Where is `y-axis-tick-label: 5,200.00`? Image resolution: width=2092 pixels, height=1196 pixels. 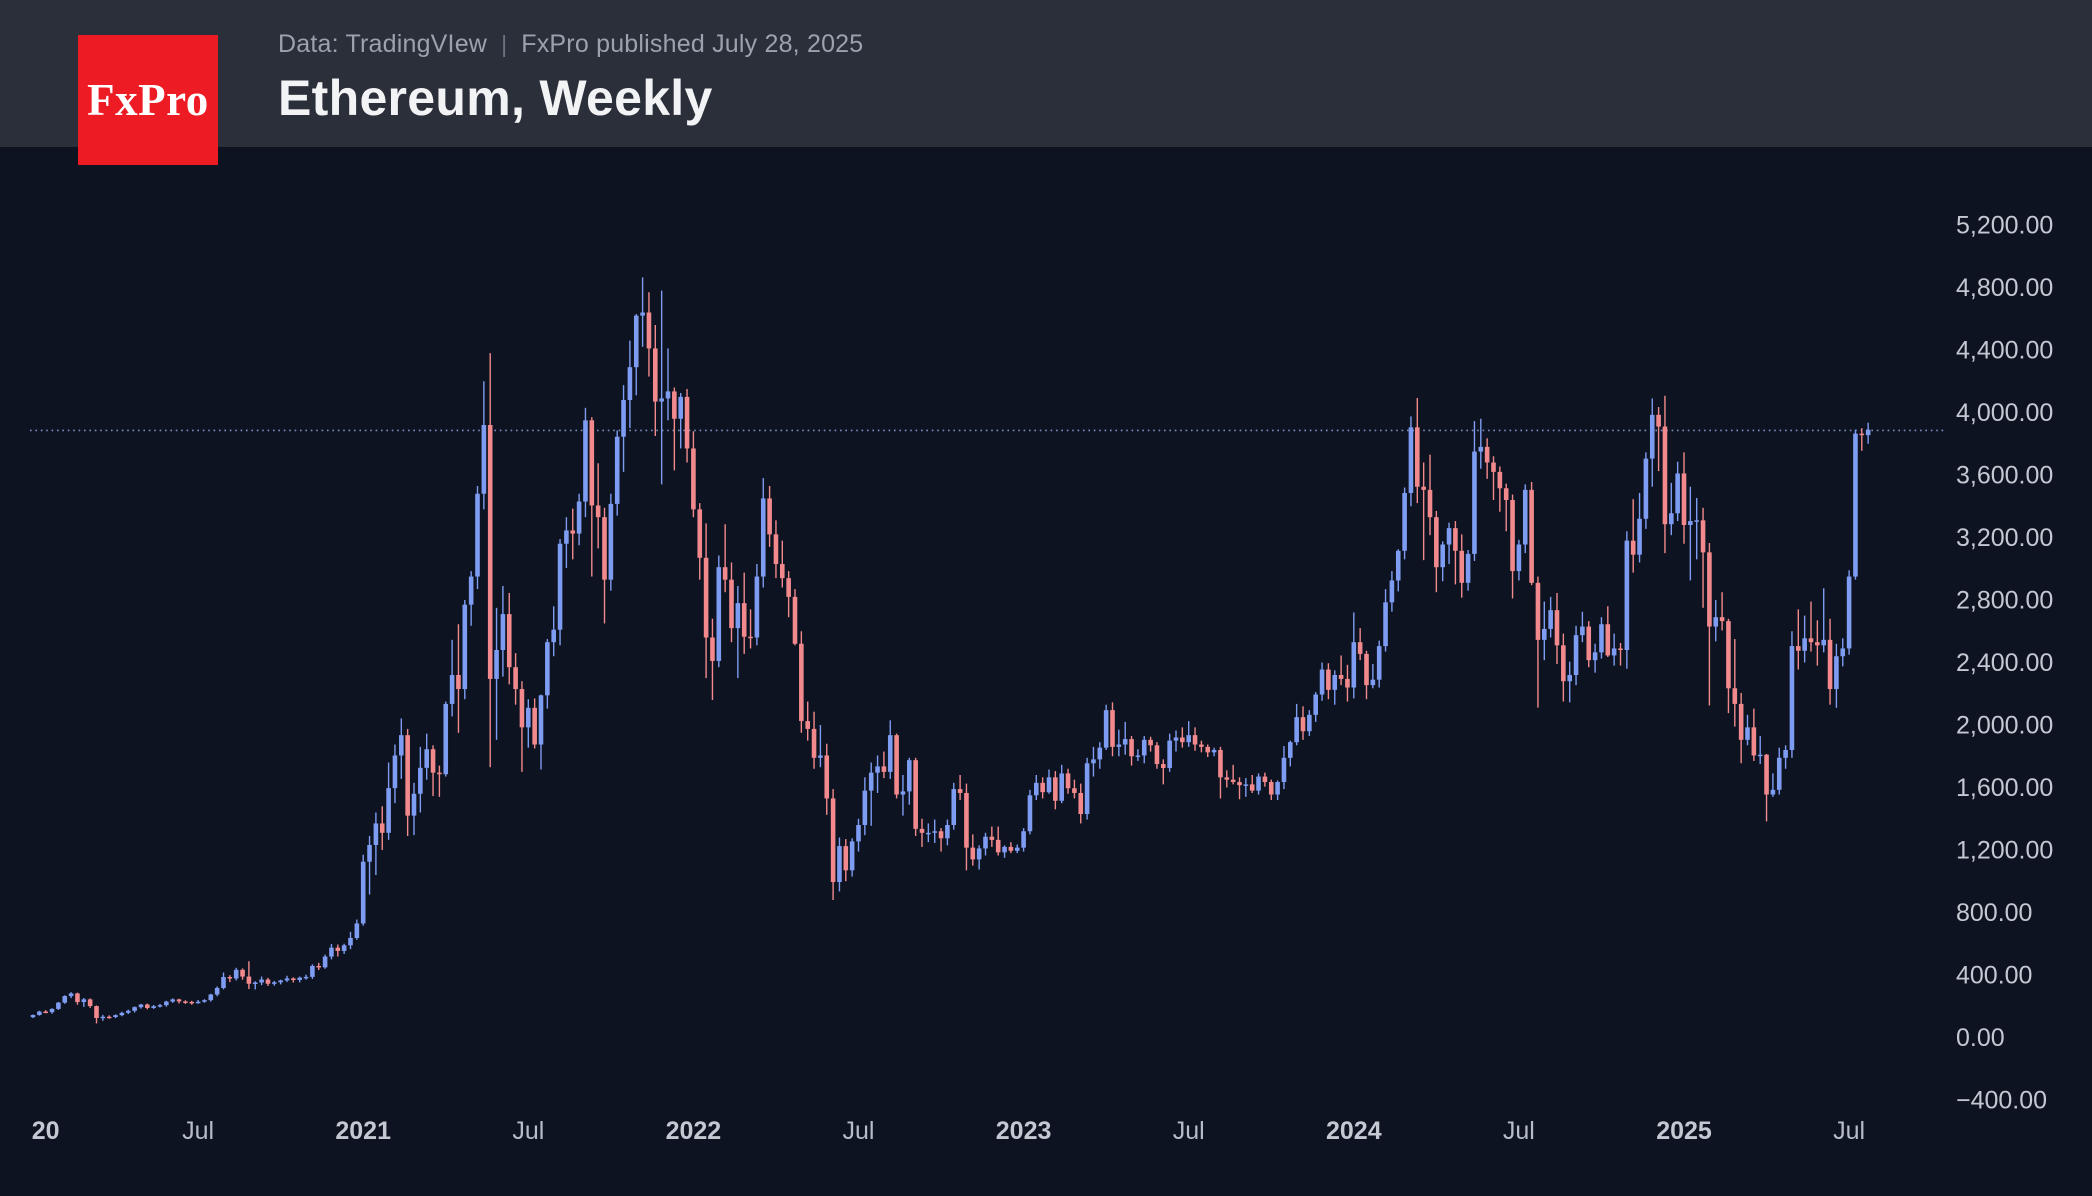 y-axis-tick-label: 5,200.00 is located at coordinates (2004, 226).